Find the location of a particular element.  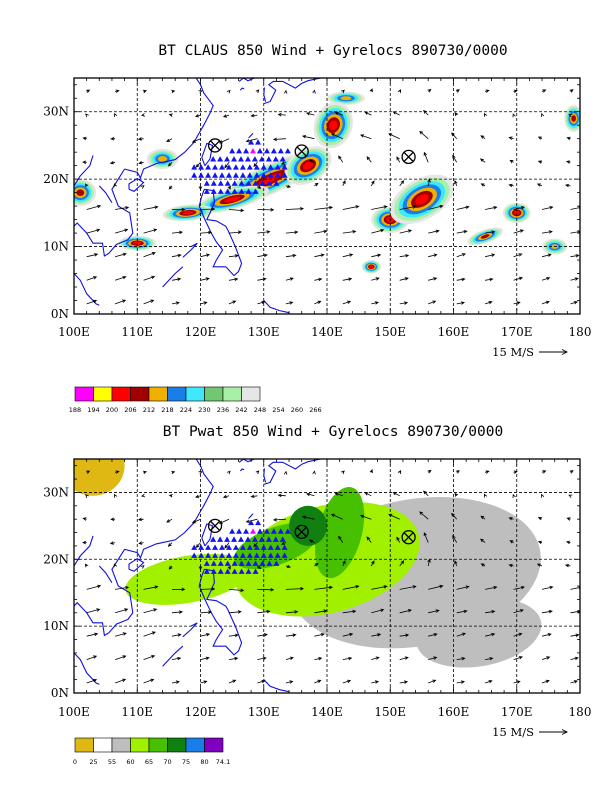

colorbar-label: 230 is located at coordinates (204, 410).